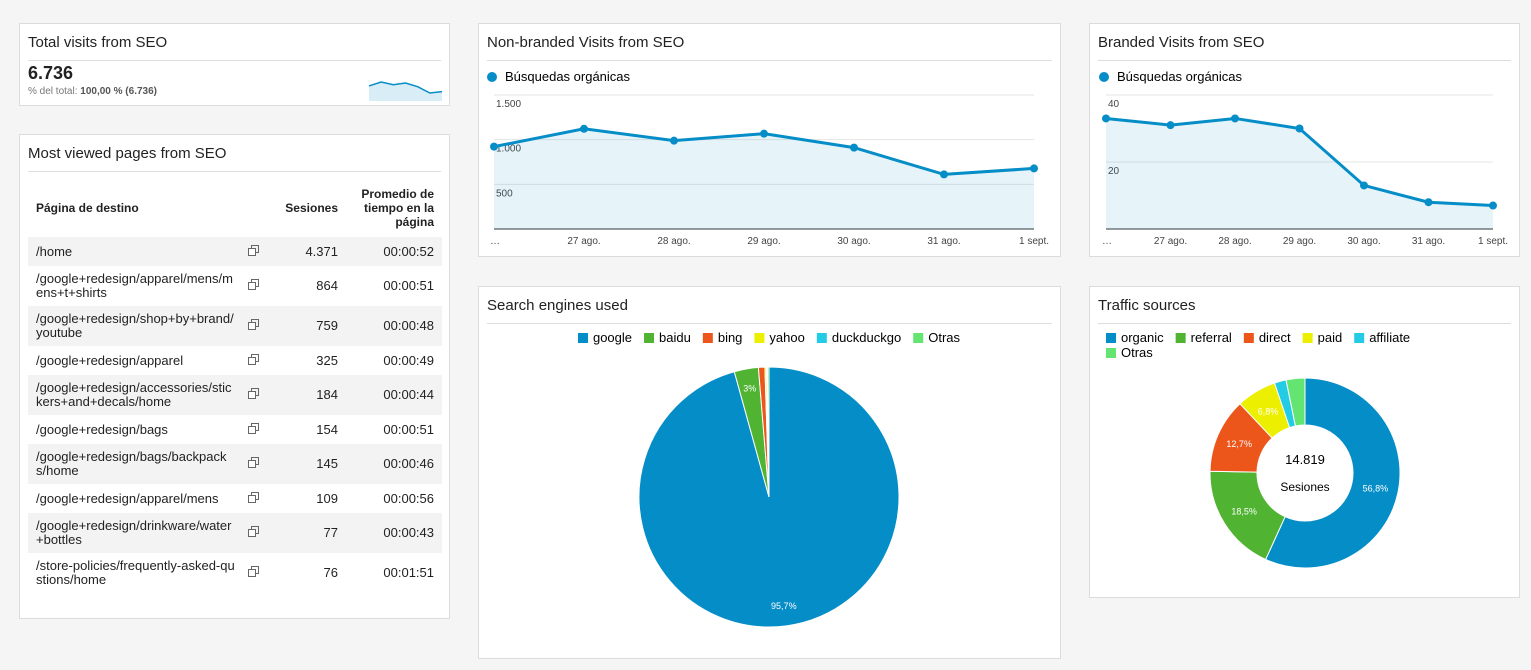 Image resolution: width=1531 pixels, height=670 pixels. I want to click on page-cell: /google+redesign/apparel, so click(110, 360).